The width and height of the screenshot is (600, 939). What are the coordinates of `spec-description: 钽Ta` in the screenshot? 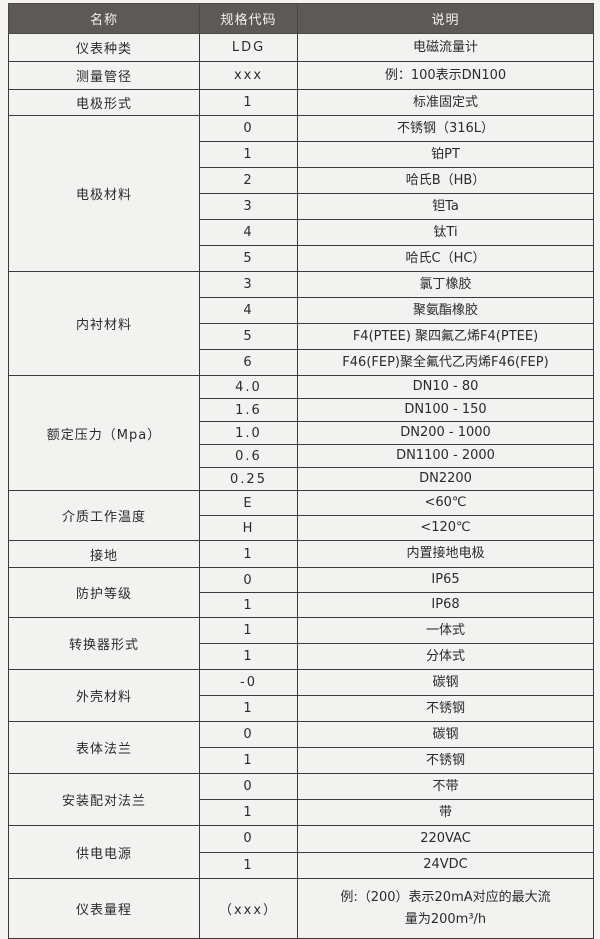 It's located at (445, 206).